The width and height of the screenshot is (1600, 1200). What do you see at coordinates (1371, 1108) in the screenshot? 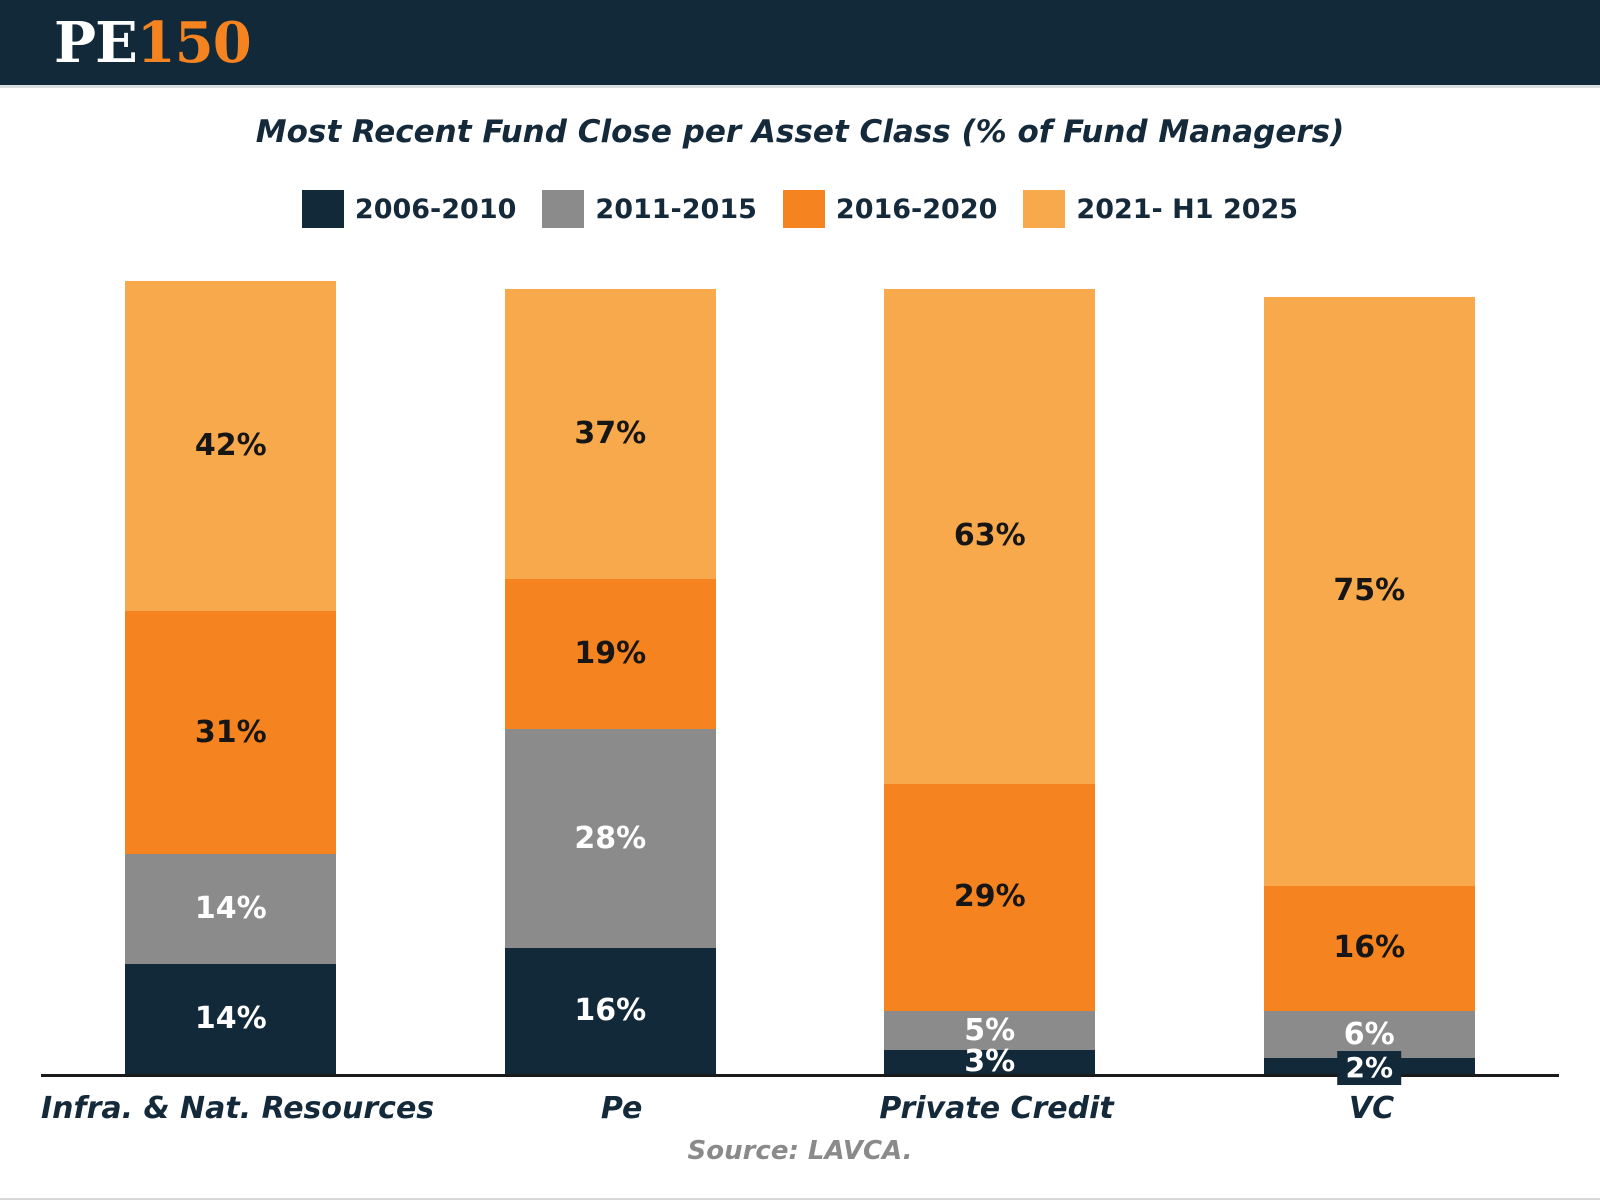
I see `x-axis-label: VC` at bounding box center [1371, 1108].